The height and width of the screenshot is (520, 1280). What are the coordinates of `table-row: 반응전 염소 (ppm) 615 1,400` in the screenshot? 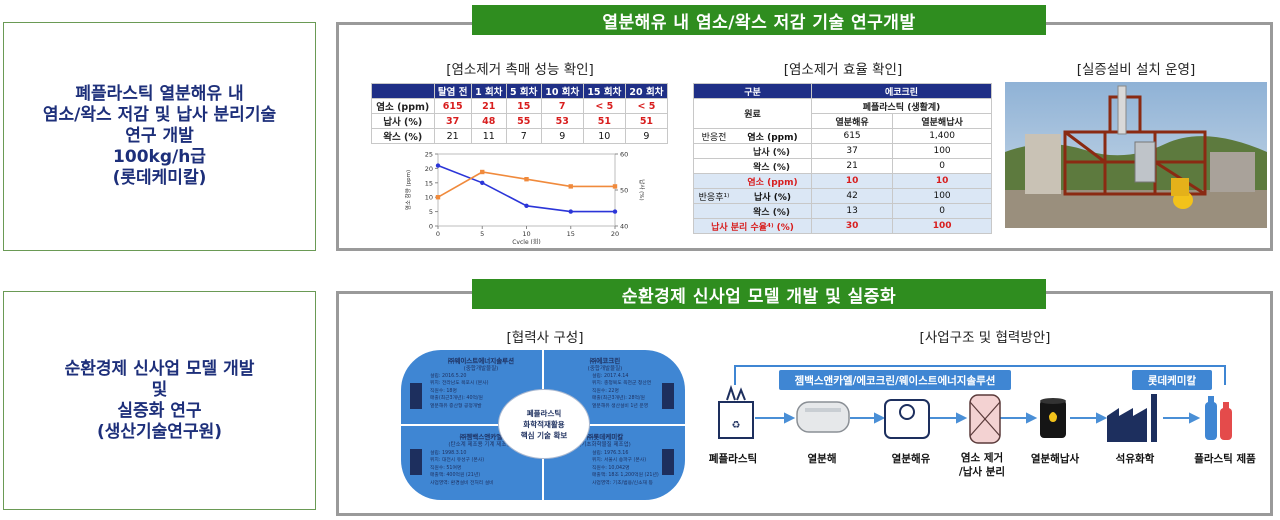 It's located at (842, 136).